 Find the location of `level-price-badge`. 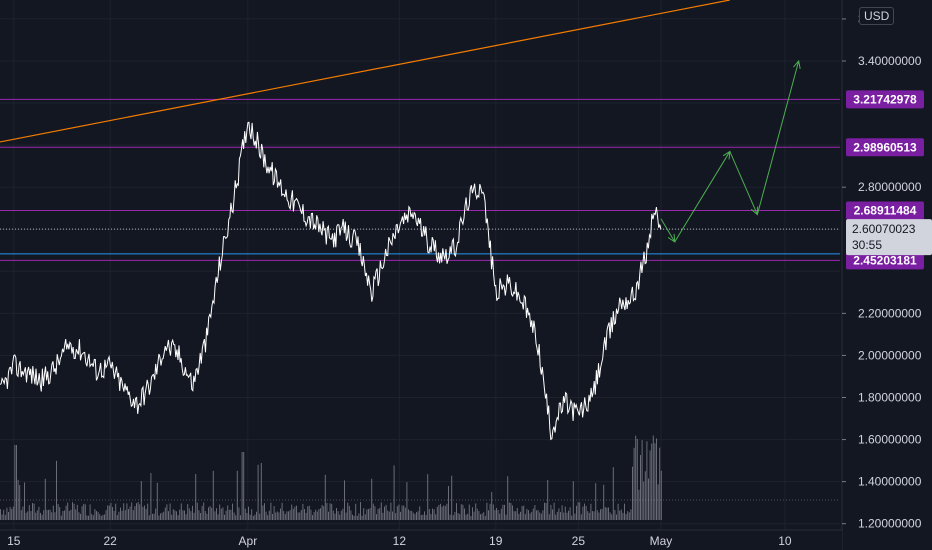

level-price-badge is located at coordinates (885, 210).